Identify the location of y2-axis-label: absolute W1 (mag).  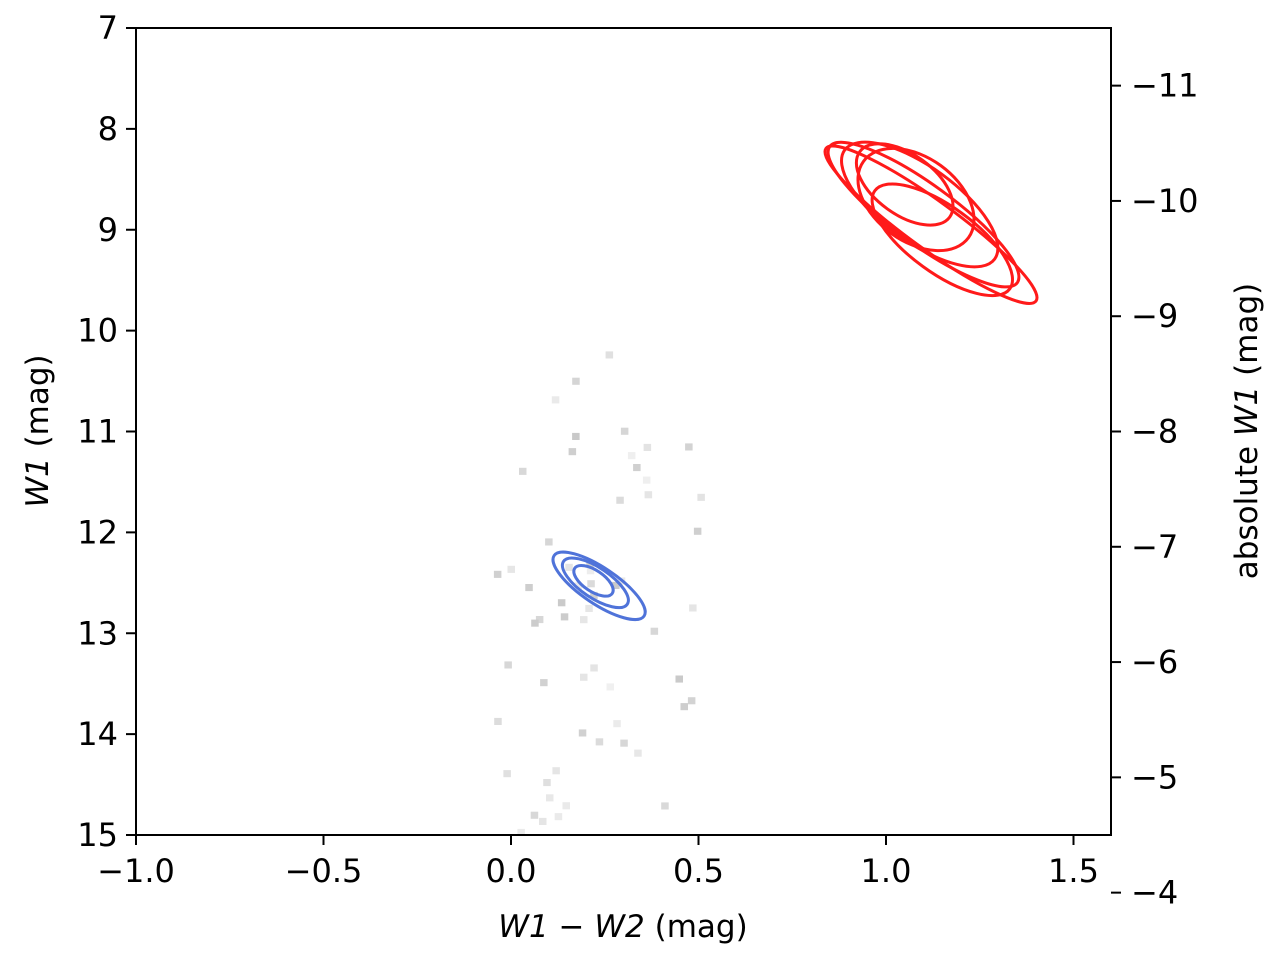
(1247, 431).